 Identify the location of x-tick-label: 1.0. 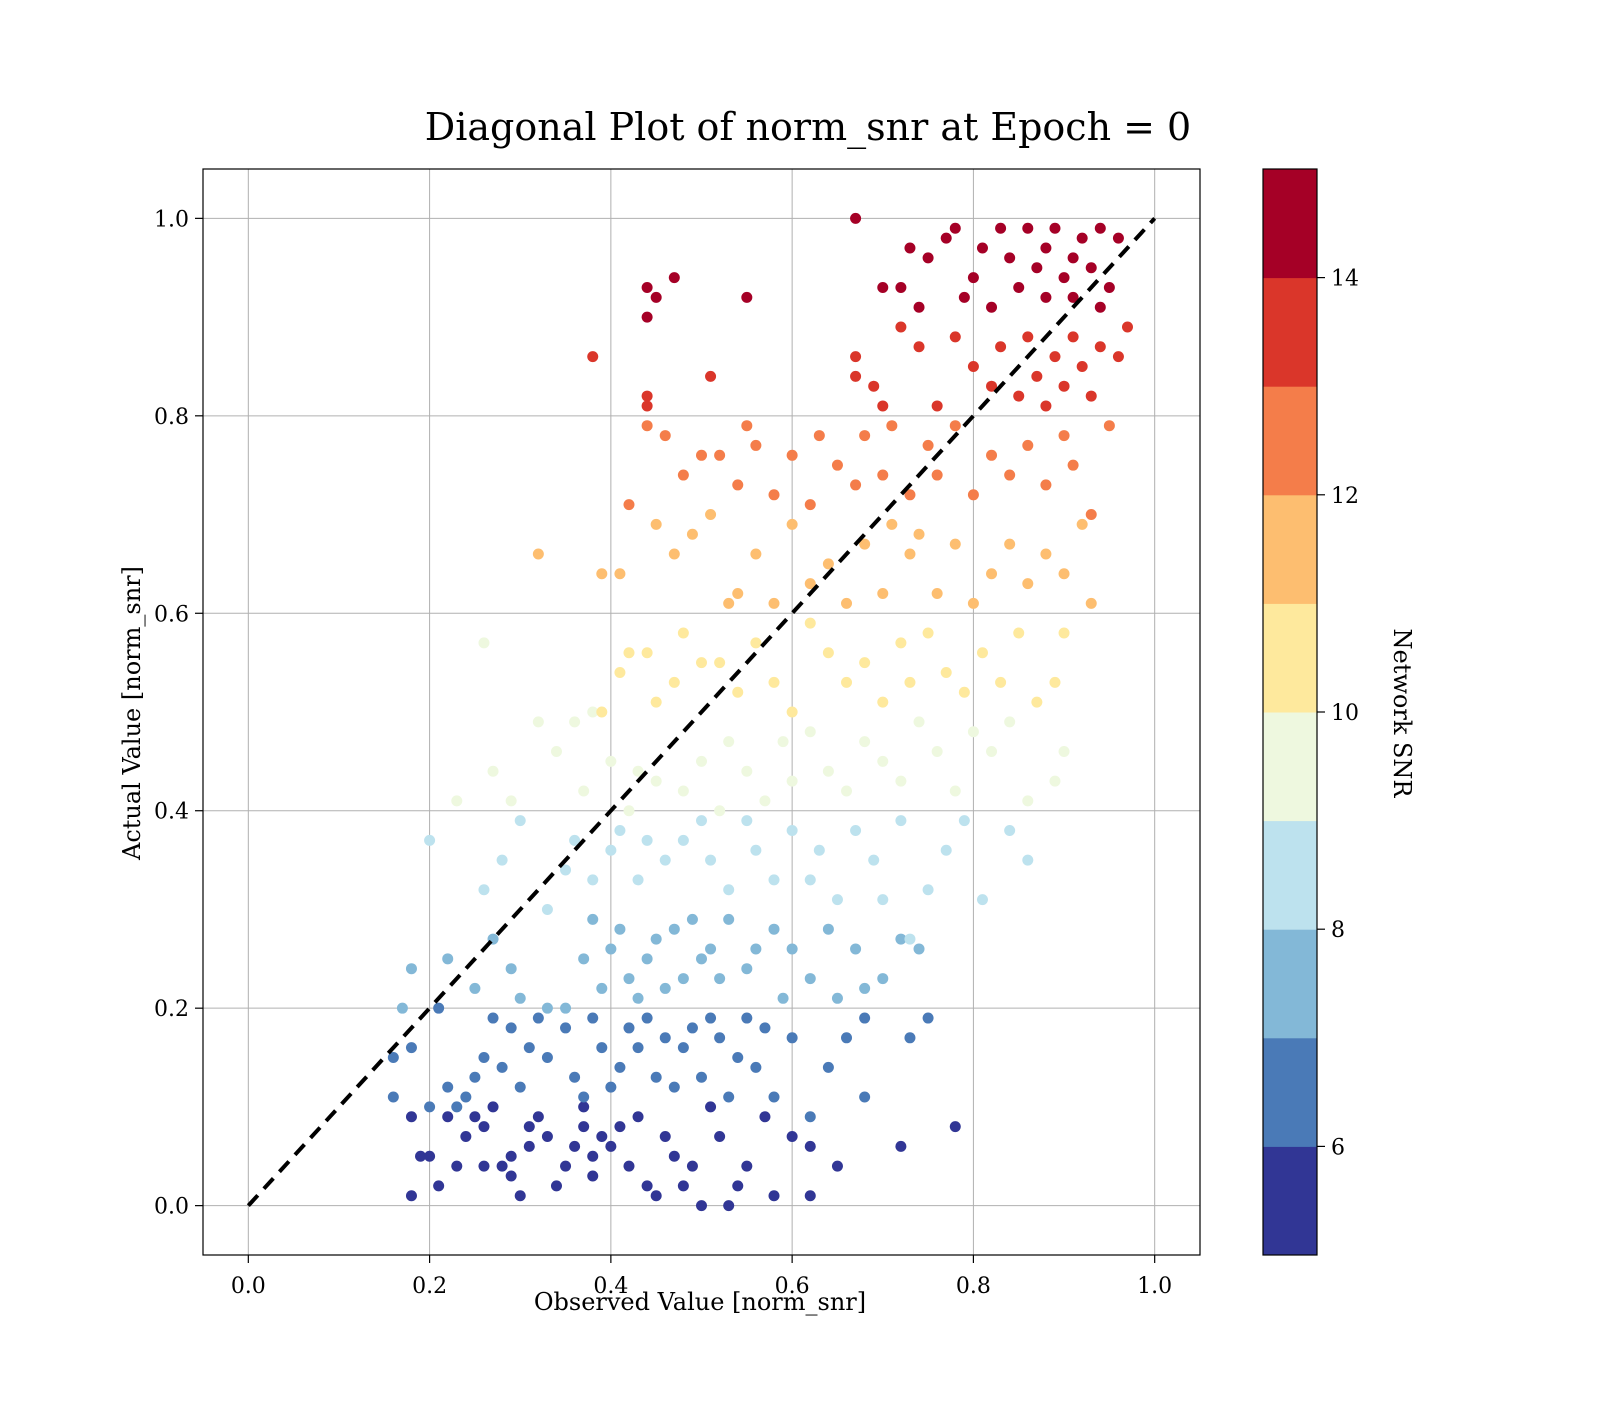
(1154, 1286).